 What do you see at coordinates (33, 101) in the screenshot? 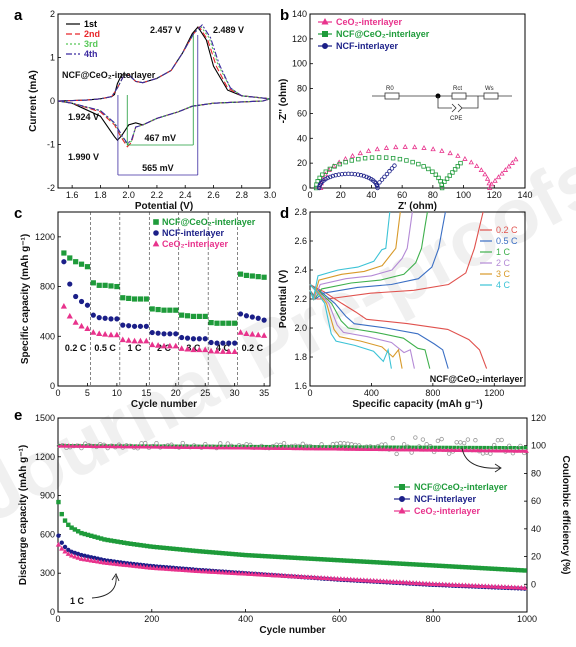
I see `y-axis-label: Current (mA)` at bounding box center [33, 101].